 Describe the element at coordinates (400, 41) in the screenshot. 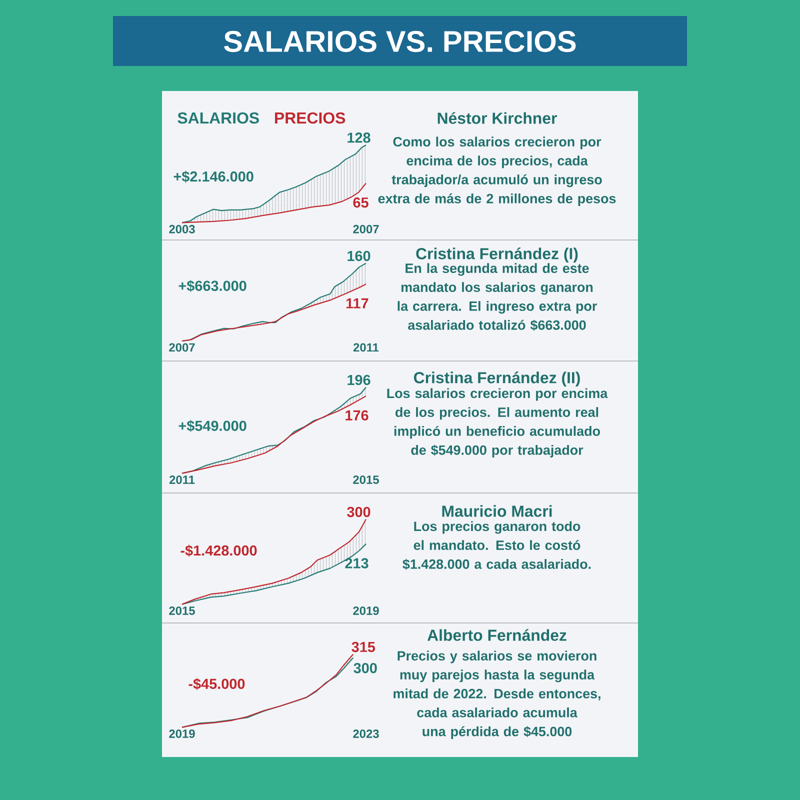

I see `text: SALARIOS VS. PRECIOS` at that location.